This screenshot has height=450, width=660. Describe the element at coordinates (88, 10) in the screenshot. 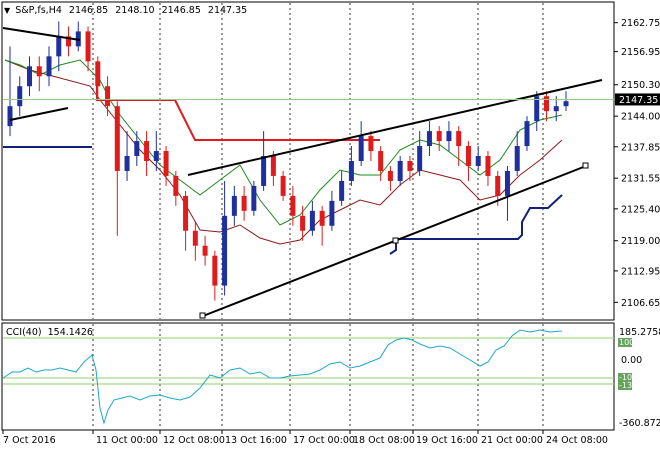

I see `open-value: 2146.85` at that location.